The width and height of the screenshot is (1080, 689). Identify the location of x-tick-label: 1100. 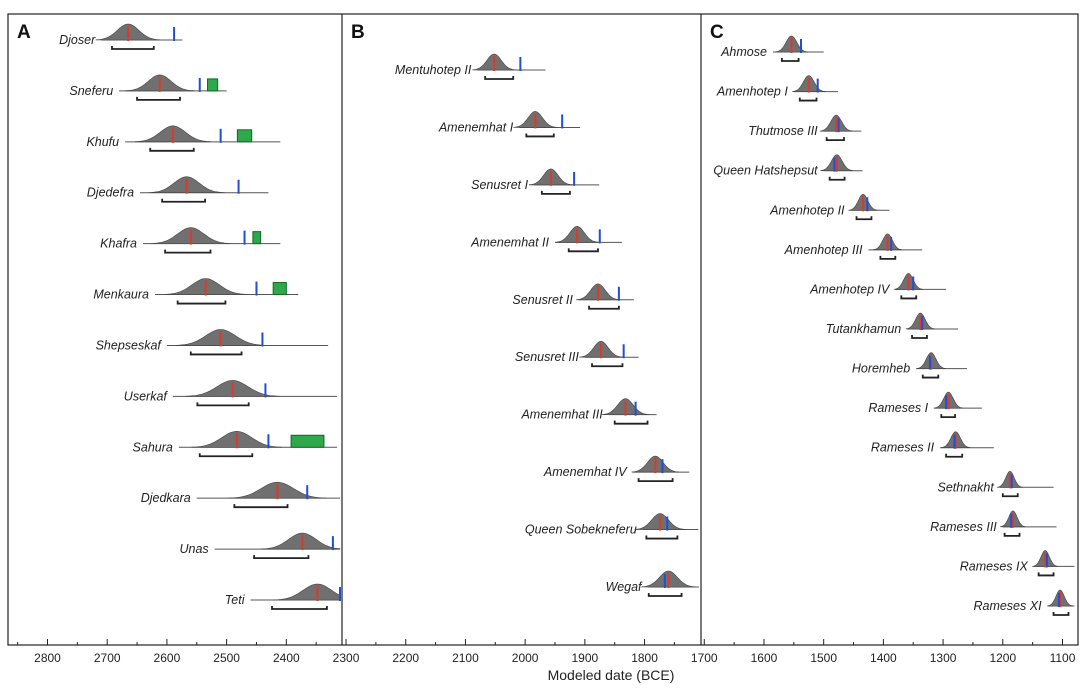
(1063, 658).